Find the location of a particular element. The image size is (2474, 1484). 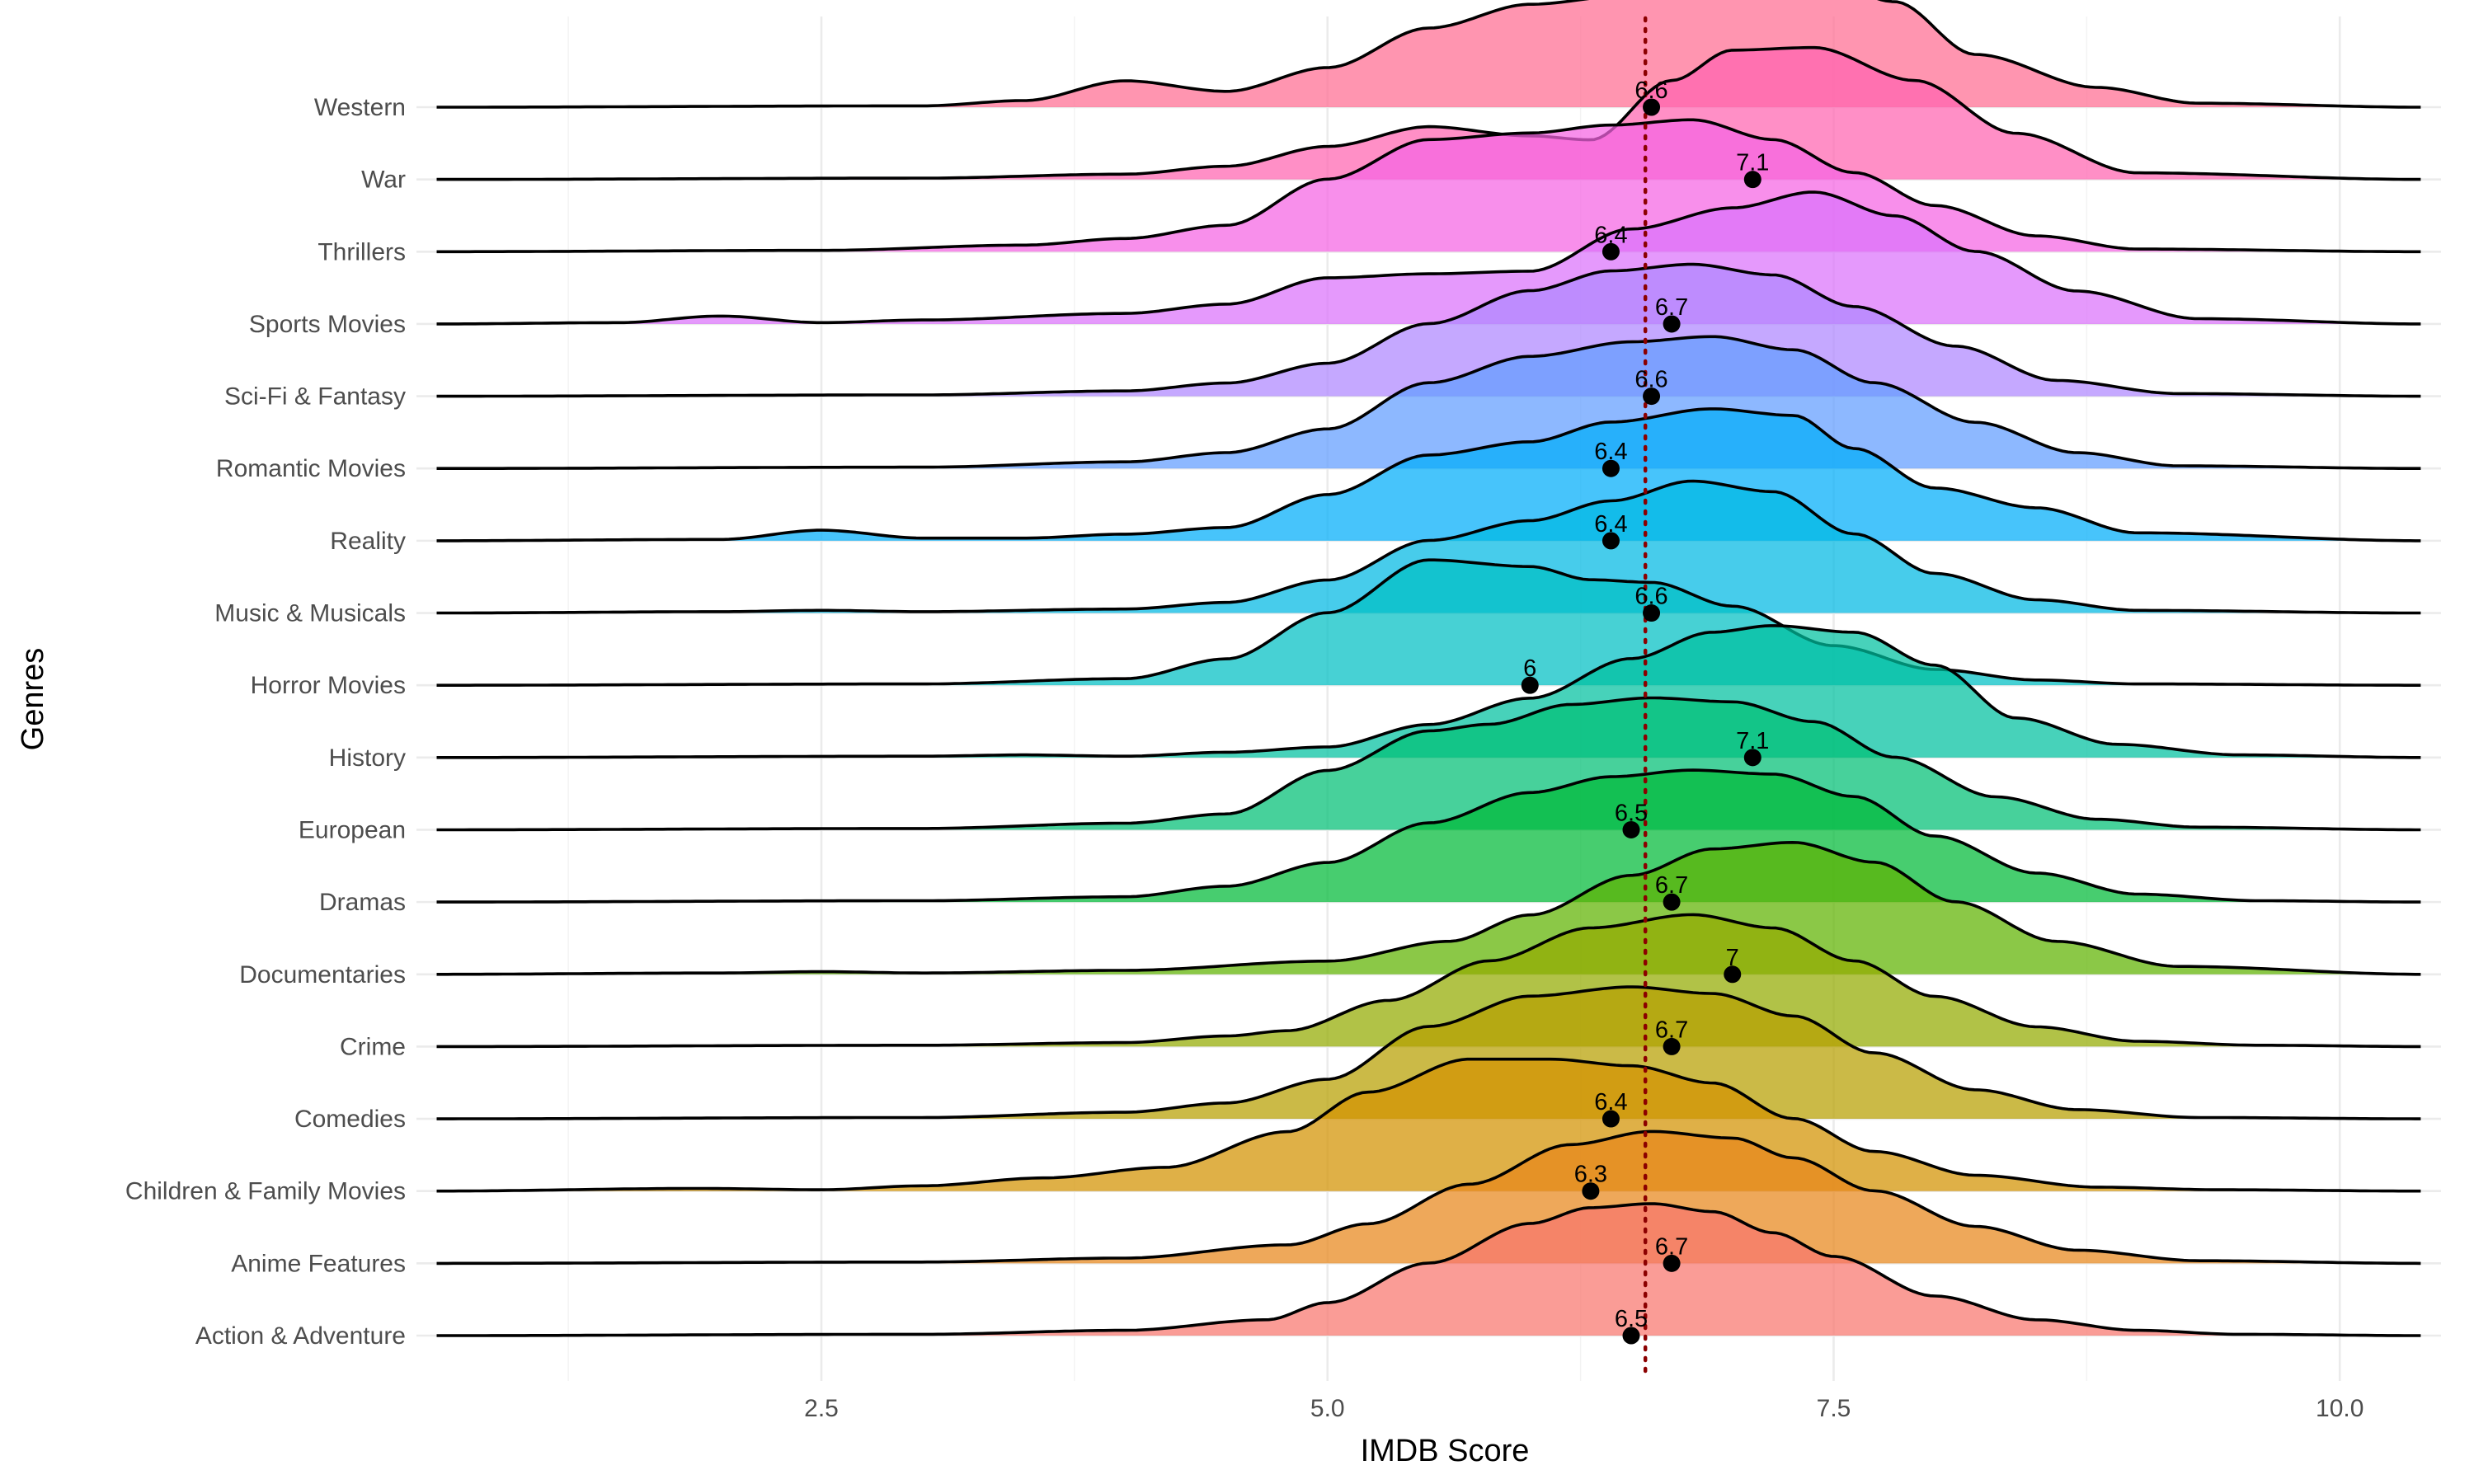

y-tick-label: Anime Features is located at coordinates (318, 1263).